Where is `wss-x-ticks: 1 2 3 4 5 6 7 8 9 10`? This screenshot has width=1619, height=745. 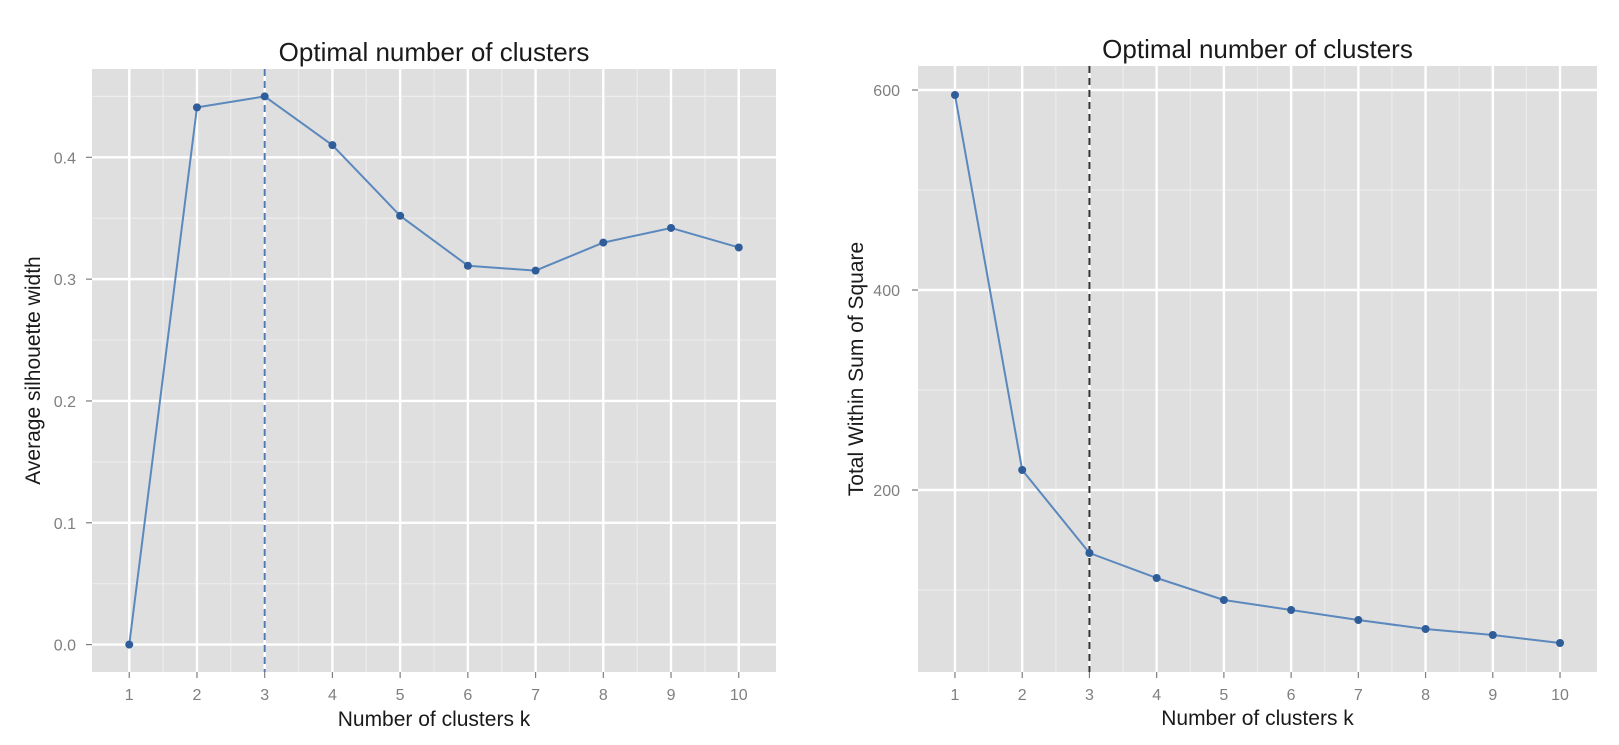 wss-x-ticks: 1 2 3 4 5 6 7 8 9 10 is located at coordinates (1260, 688).